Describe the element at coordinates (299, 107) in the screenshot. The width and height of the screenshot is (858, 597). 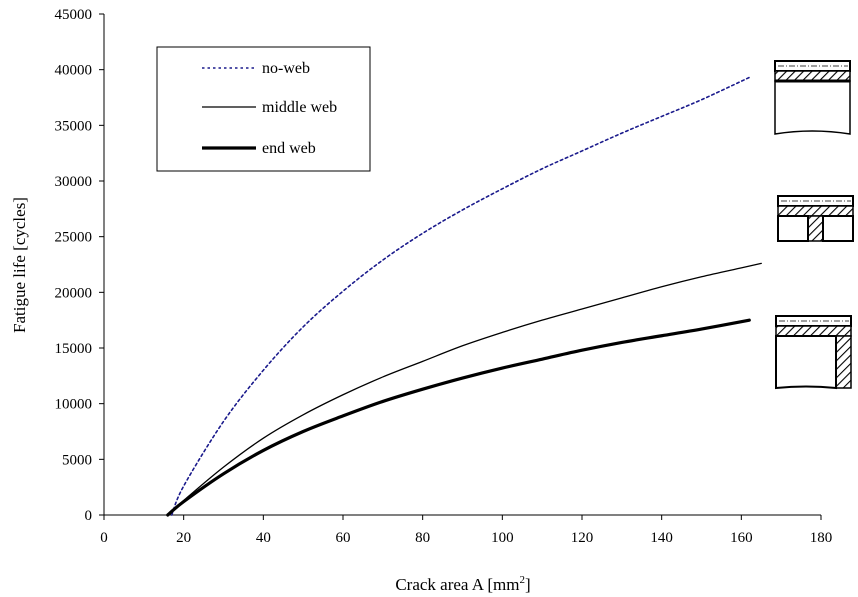
I see `legend-label-middle-web: middle web` at that location.